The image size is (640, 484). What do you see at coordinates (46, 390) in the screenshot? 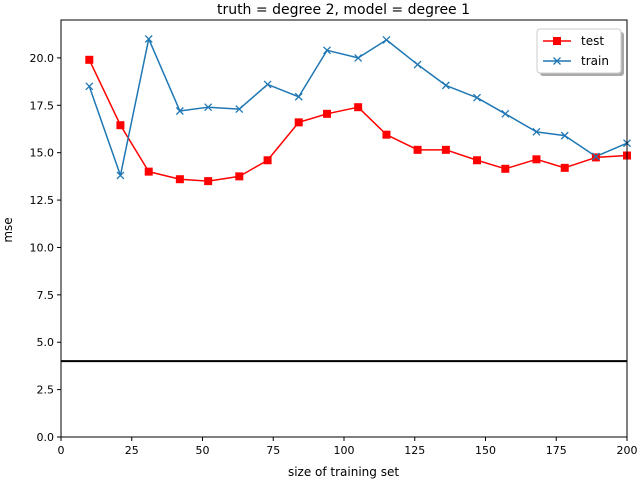
I see `y-tick-label: 2.5` at bounding box center [46, 390].